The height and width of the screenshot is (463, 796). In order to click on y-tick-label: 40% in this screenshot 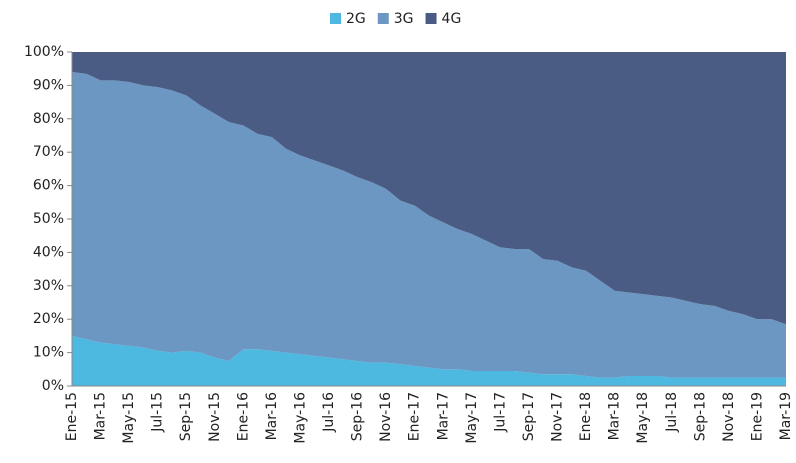, I will do `click(48, 252)`.